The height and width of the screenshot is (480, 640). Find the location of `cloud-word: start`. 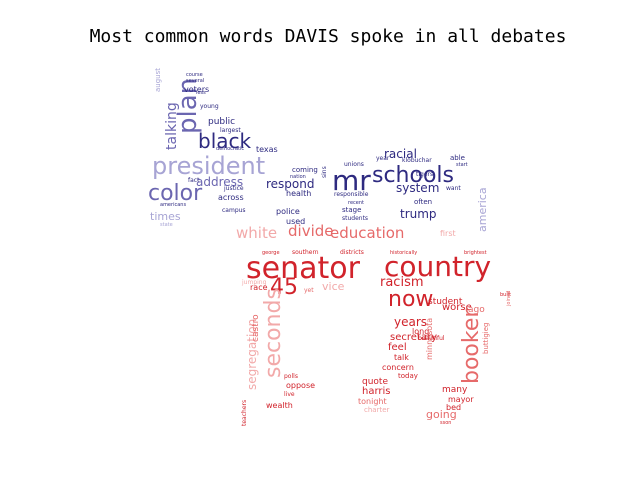

cloud-word: start is located at coordinates (462, 165).